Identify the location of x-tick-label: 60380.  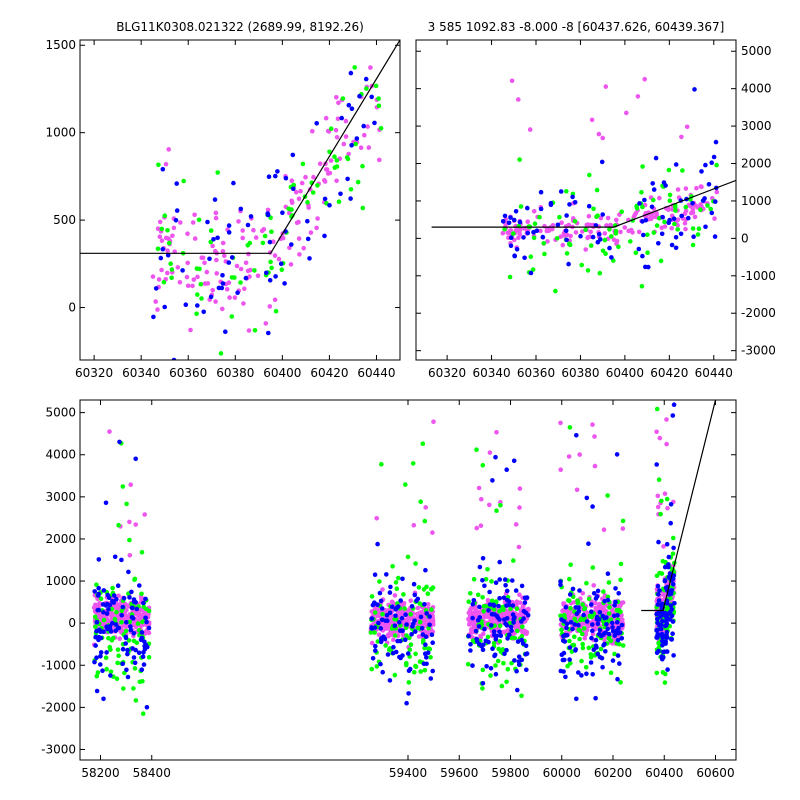
(580, 373).